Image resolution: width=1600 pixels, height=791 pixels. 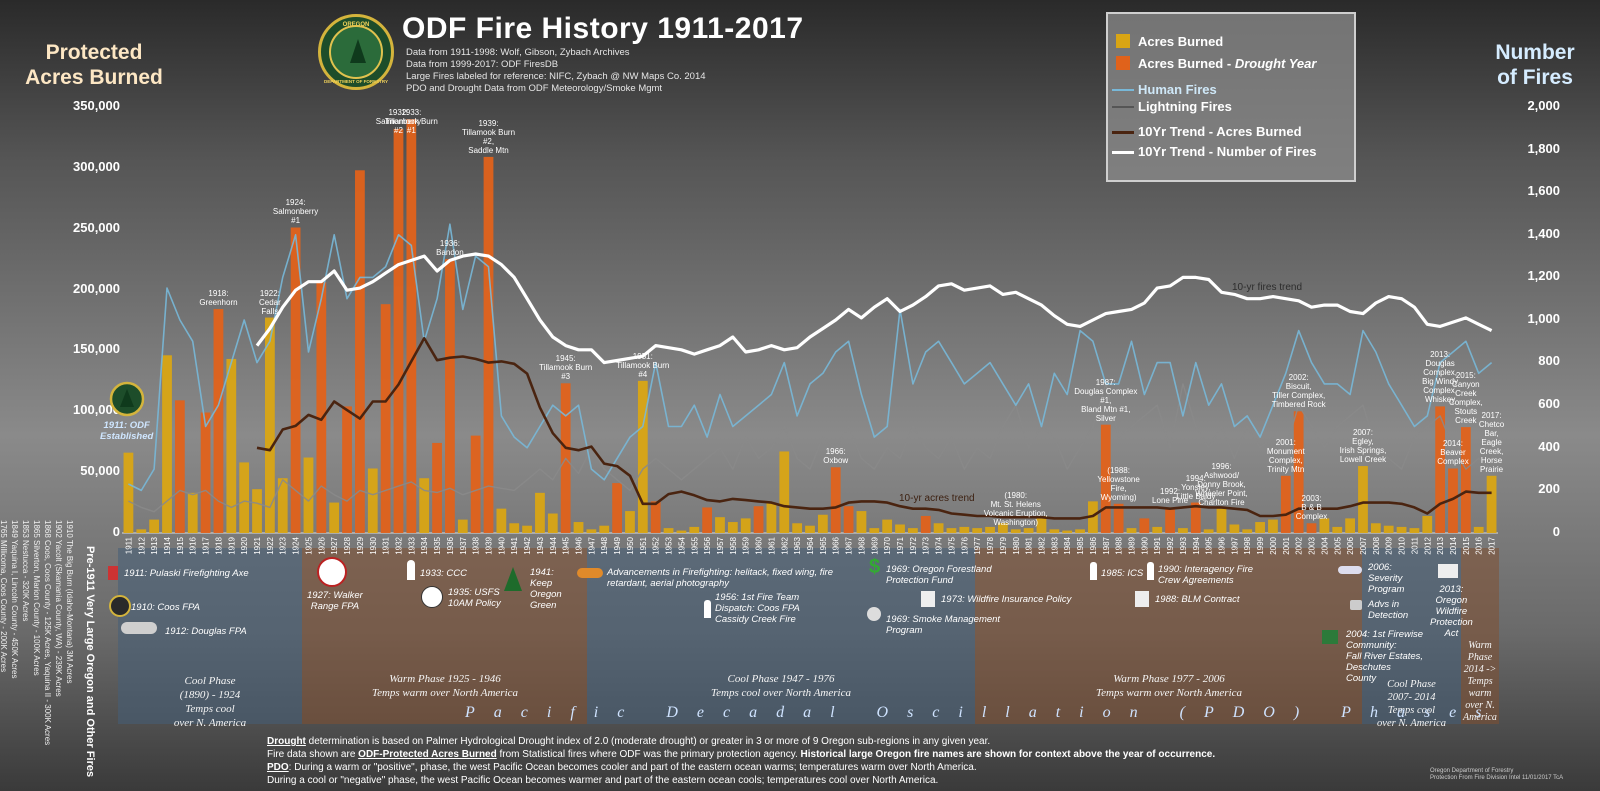 I want to click on left-tick-label: 300,000, so click(x=96, y=166).